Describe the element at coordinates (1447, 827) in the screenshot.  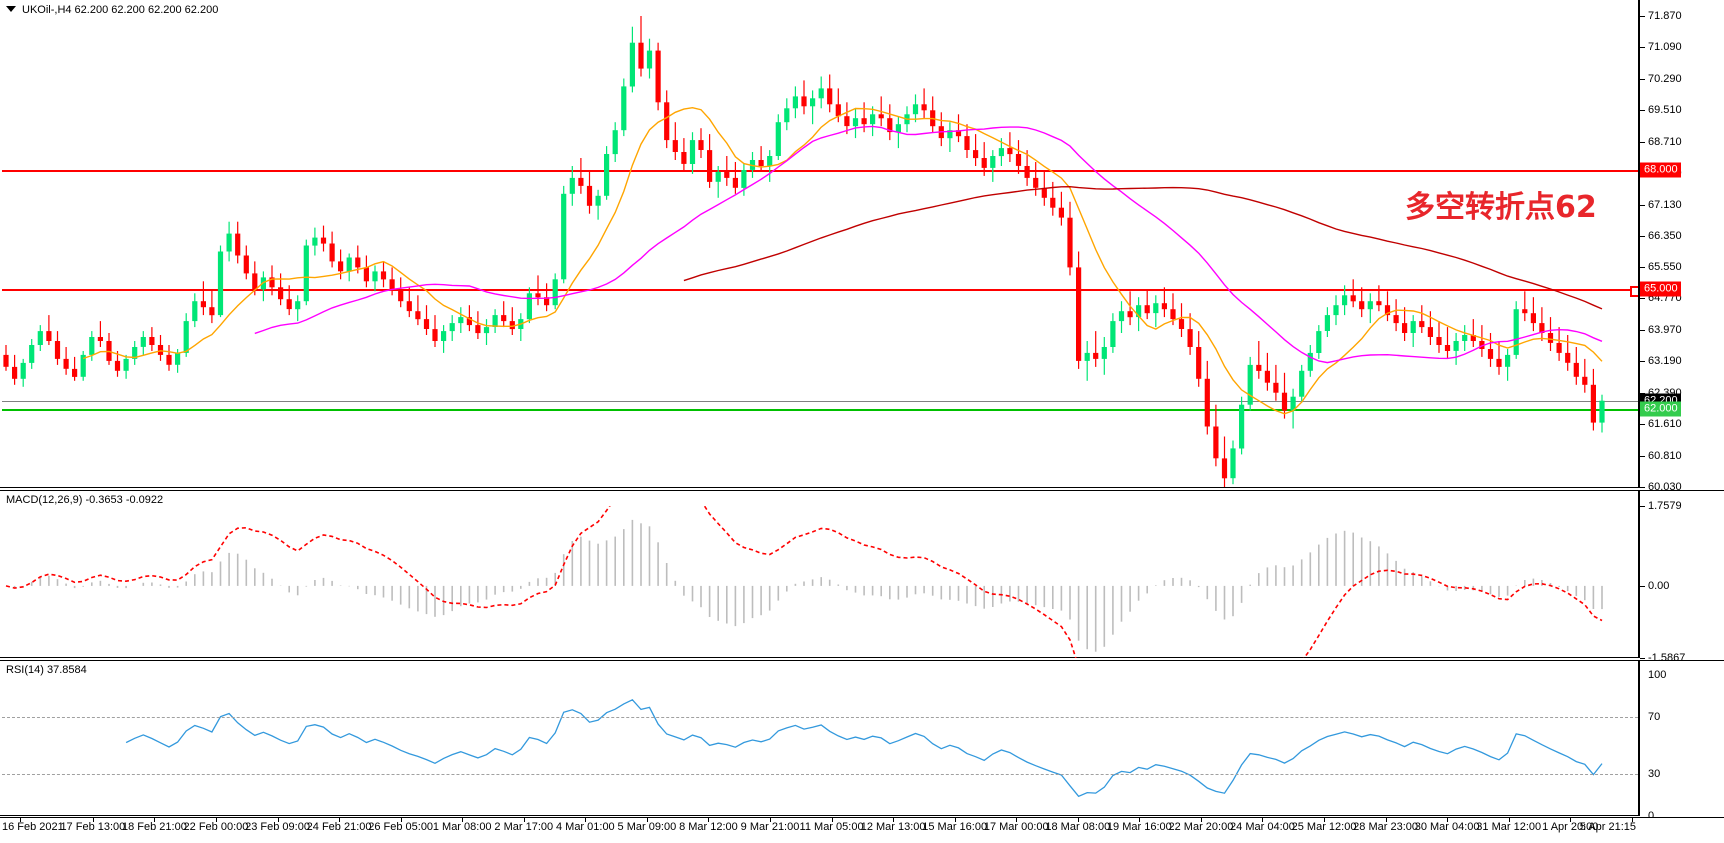
I see `time-axis-label: 30 Mar 04:00` at that location.